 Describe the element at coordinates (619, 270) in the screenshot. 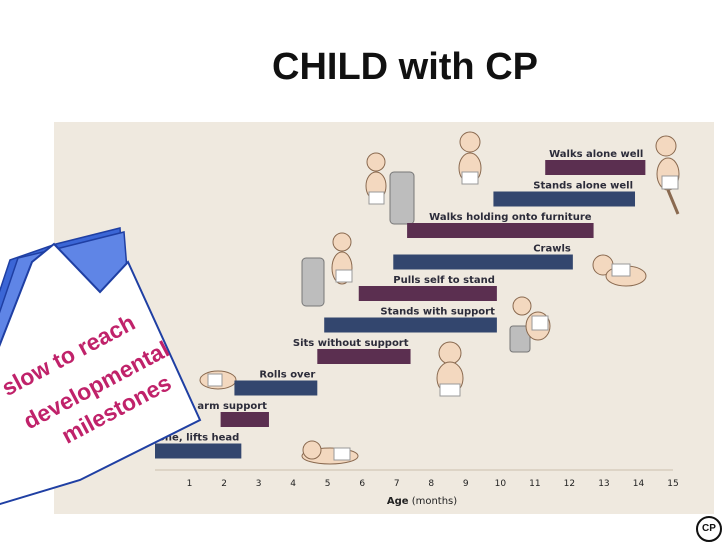

I see `baby-crawling-illustration` at that location.